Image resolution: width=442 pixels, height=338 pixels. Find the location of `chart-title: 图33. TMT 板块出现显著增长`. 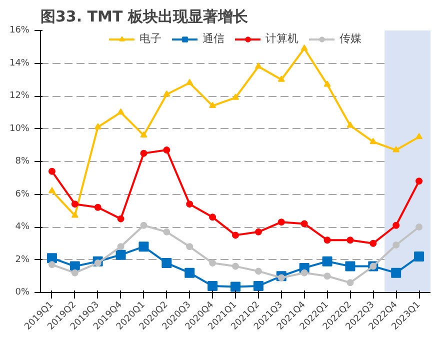

chart-title: 图33. TMT 板块出现显著增长 is located at coordinates (144, 17).